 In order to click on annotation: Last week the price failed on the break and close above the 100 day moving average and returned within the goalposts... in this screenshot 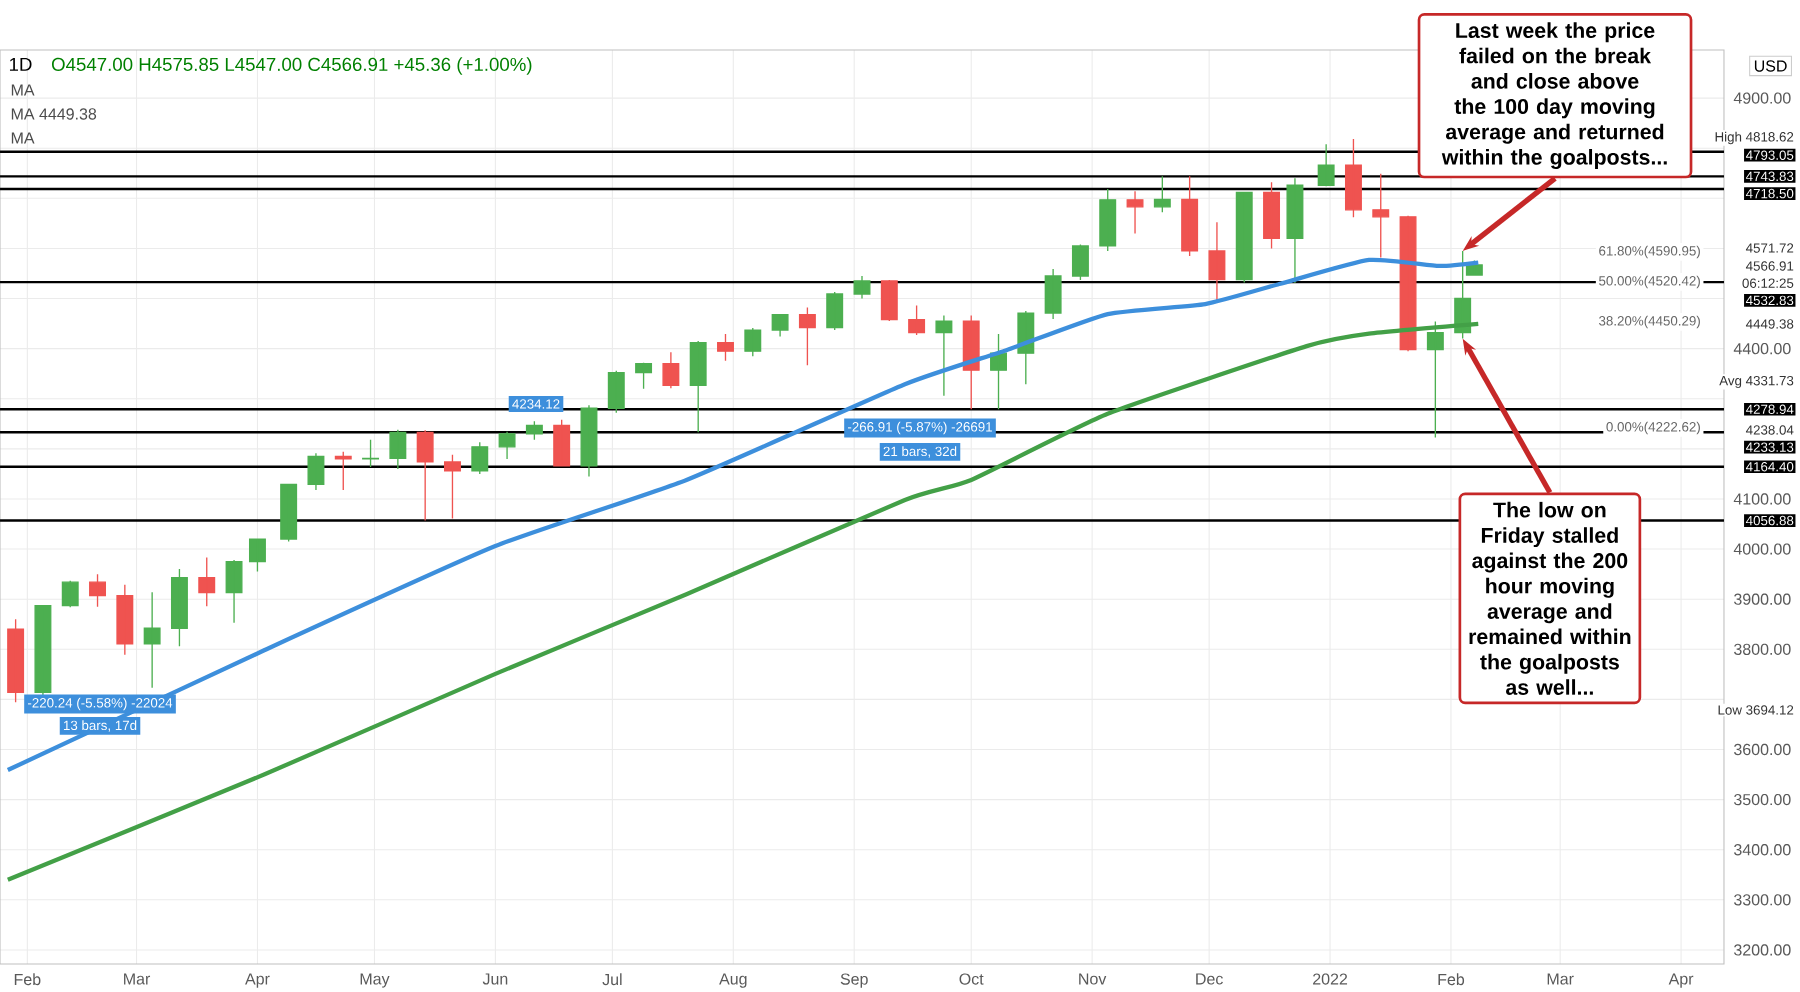, I will do `click(1554, 96)`.